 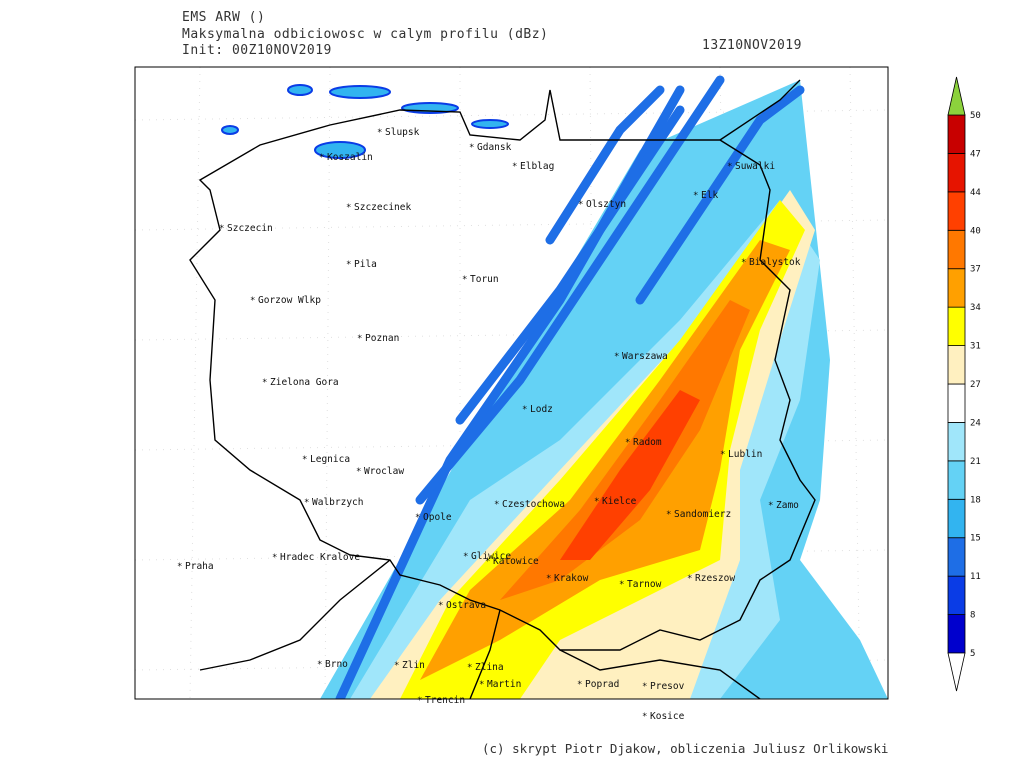 I want to click on city-name: Koszalin, so click(x=350, y=157).